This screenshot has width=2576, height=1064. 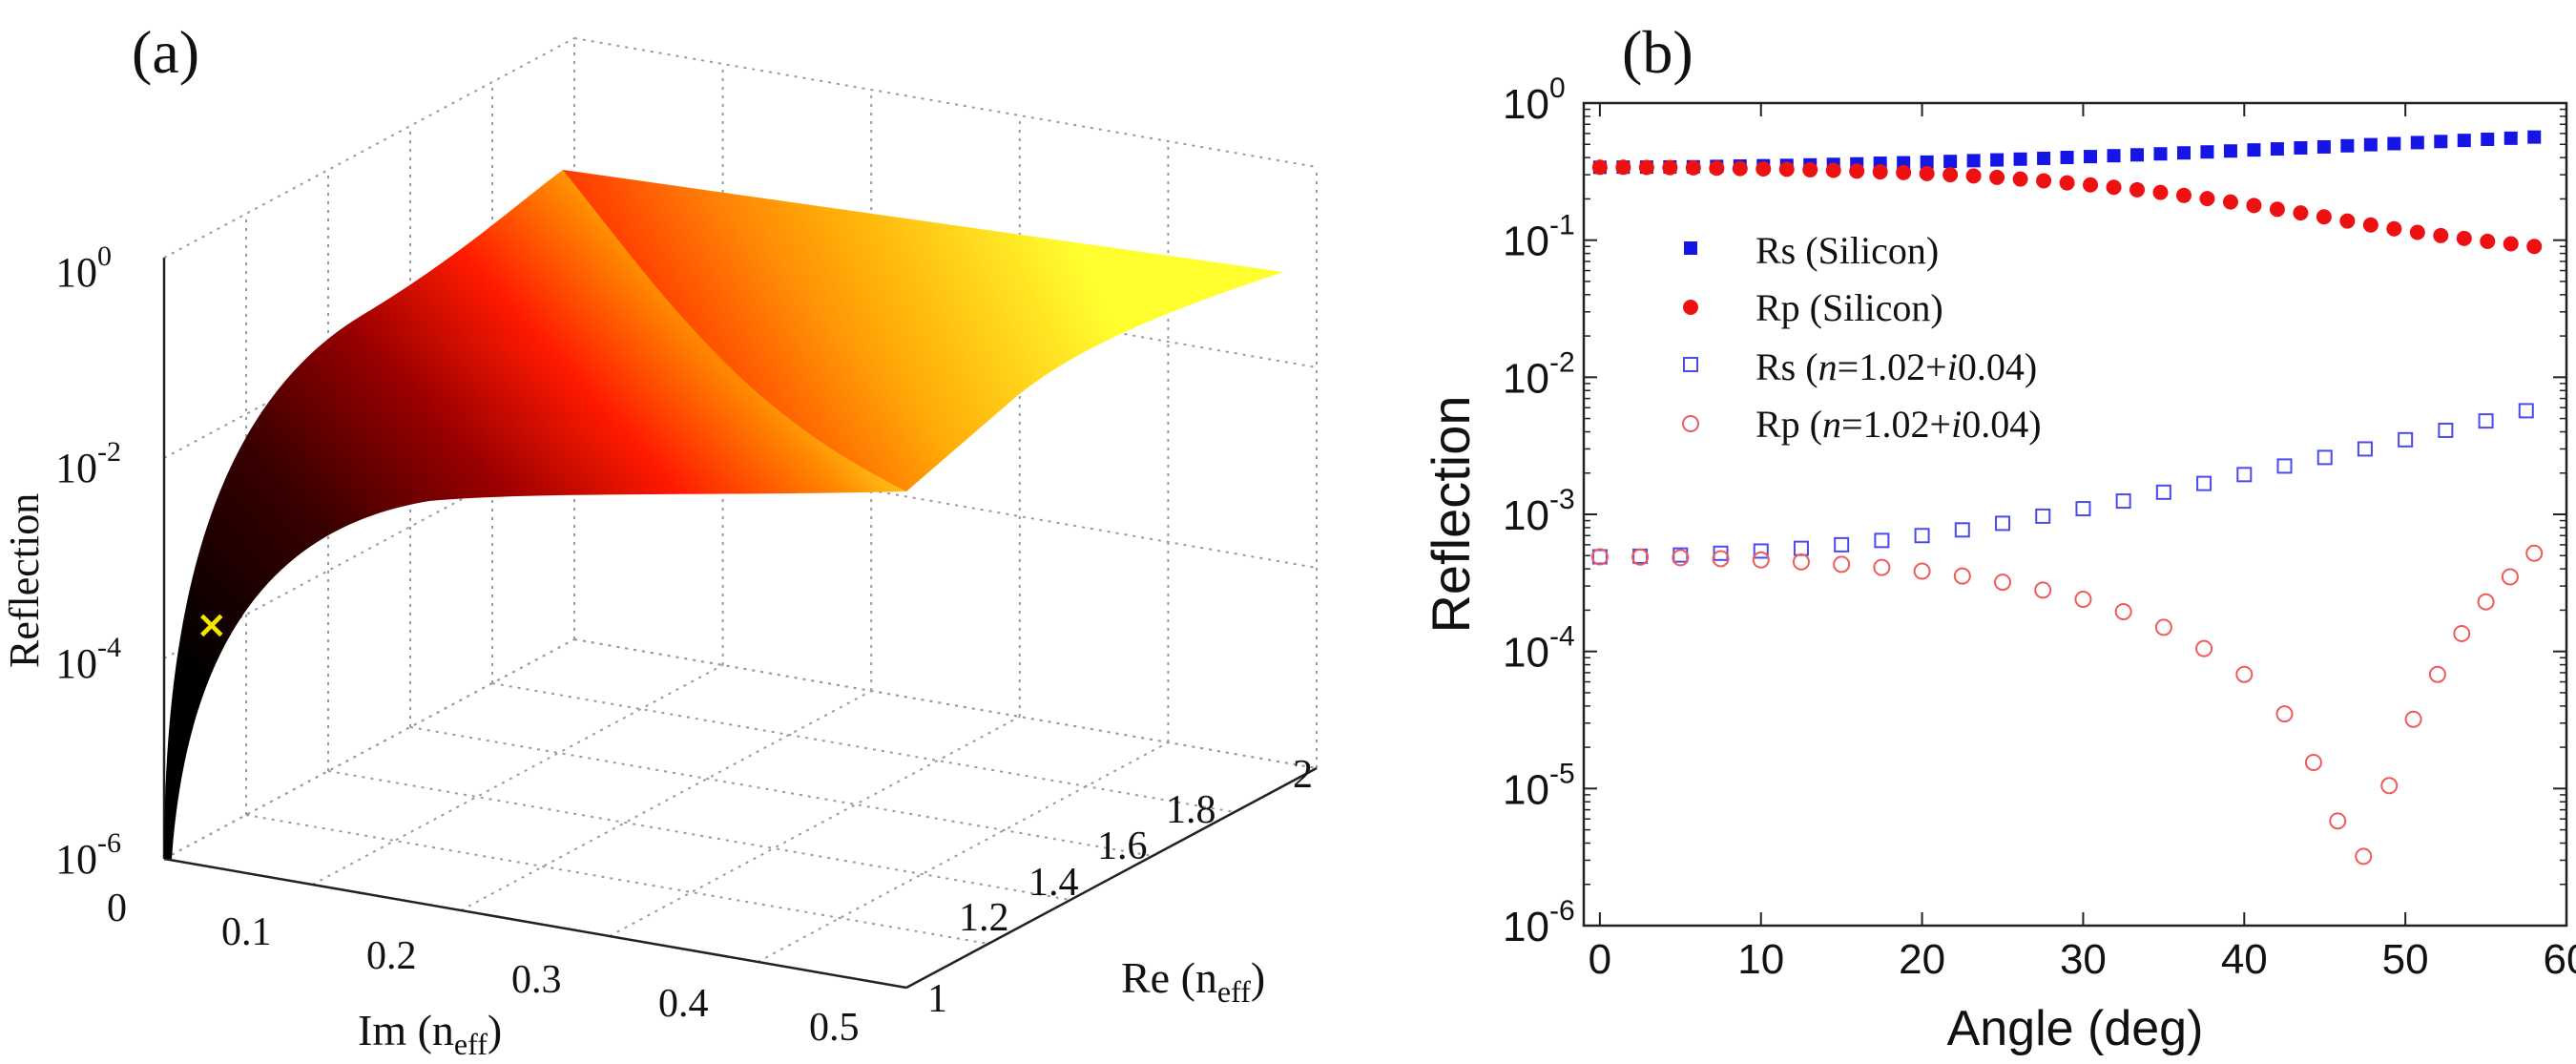 I want to click on y-tick-label: 10⁻⁵, so click(x=1539, y=785).